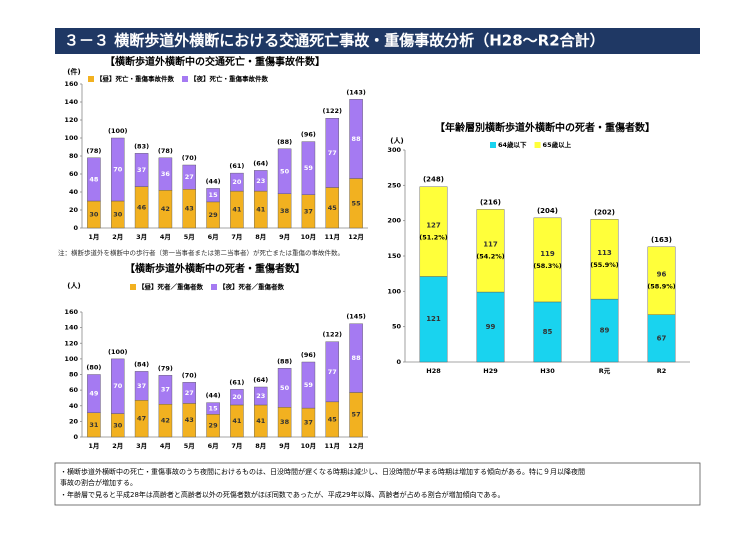  I want to click on total-label: (204), so click(547, 211).